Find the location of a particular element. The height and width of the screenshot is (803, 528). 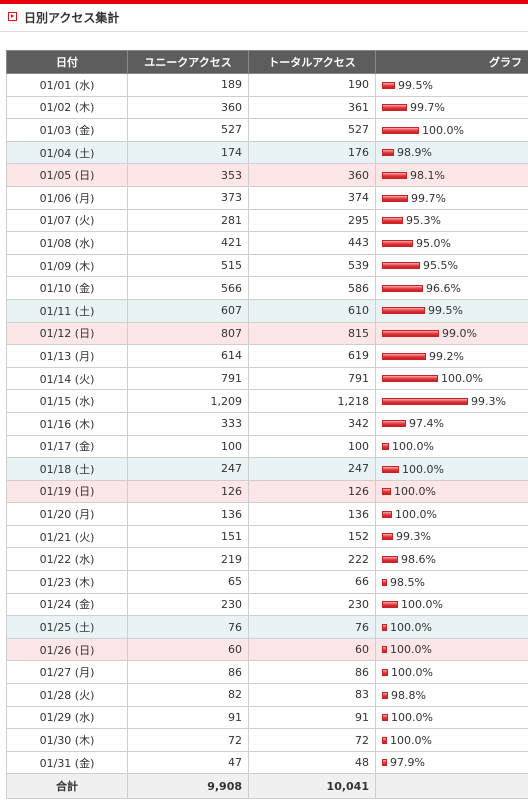

unique-access-cell: 230 is located at coordinates (188, 604).